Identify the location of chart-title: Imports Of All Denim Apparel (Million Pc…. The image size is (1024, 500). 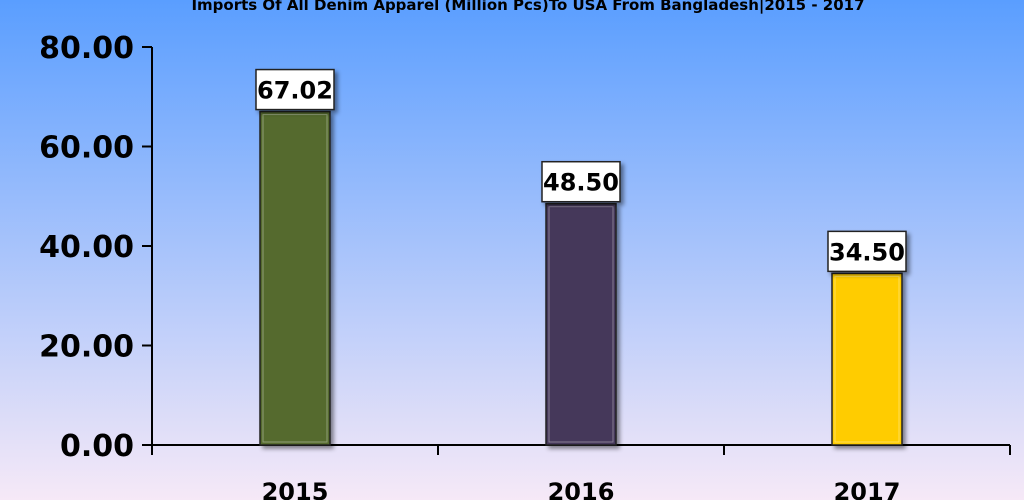
(527, 7).